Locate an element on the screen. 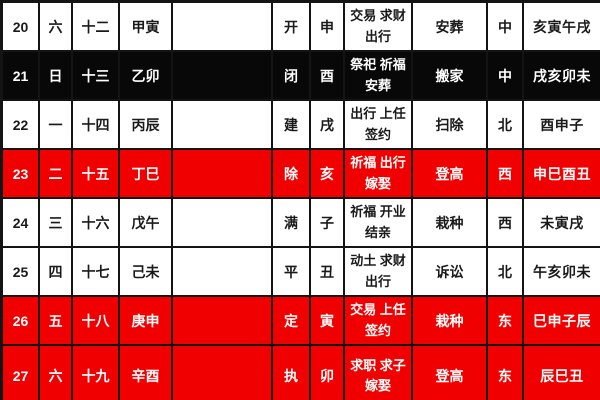  almanac-row: 22 一 十四 丙辰 建 戌 出行 上任 签约 扫除 北 酉申子 is located at coordinates (301, 125).